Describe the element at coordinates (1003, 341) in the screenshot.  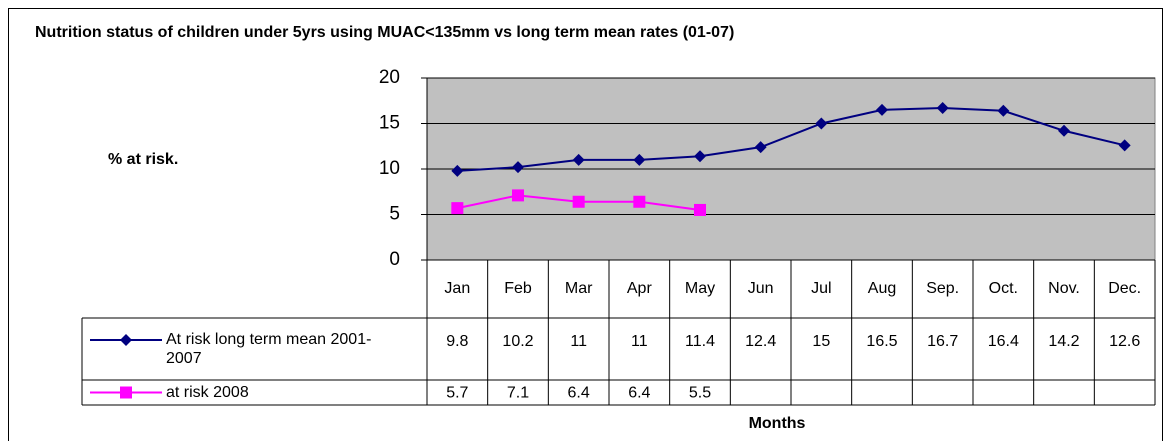
I see `table-value: 16.4` at that location.